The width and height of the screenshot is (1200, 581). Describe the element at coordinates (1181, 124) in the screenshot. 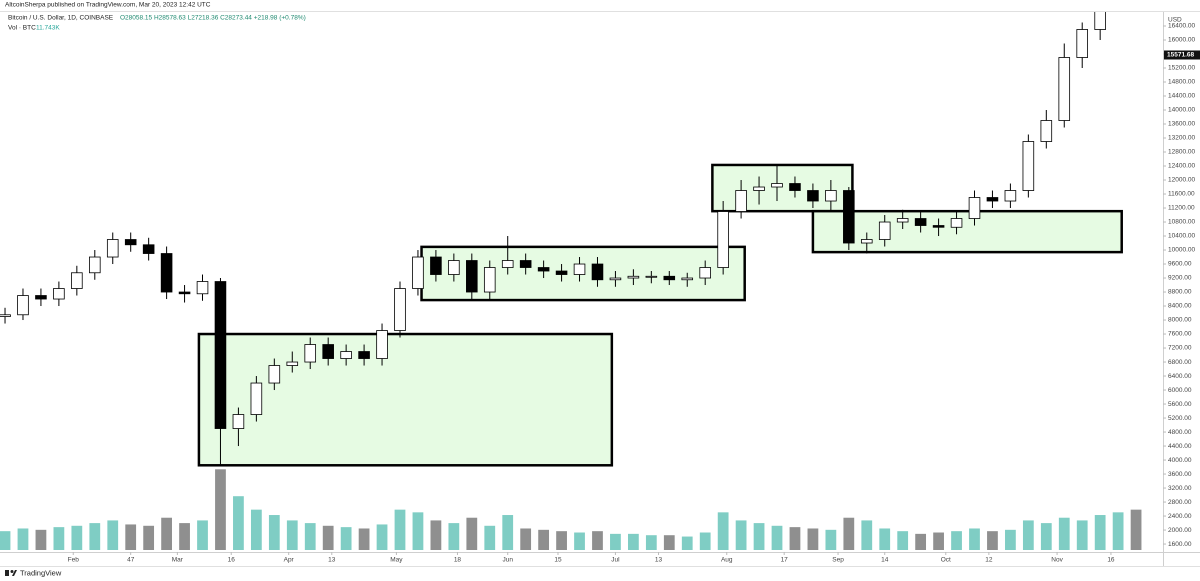

I see `y-tick-label: 13600.00` at that location.